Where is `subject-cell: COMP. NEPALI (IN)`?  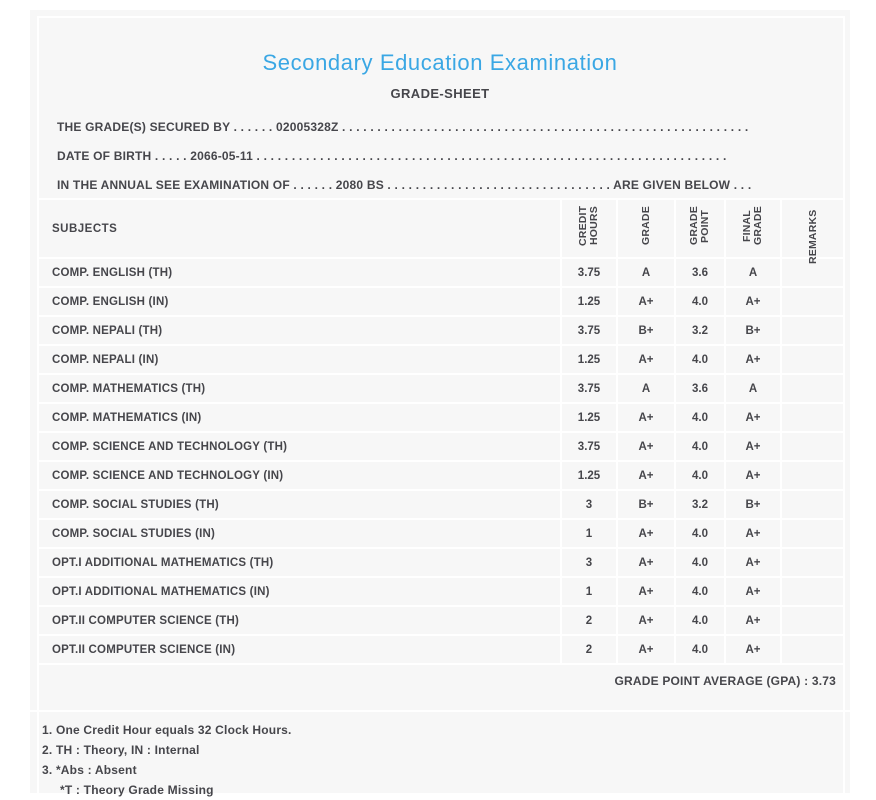 subject-cell: COMP. NEPALI (IN) is located at coordinates (105, 359).